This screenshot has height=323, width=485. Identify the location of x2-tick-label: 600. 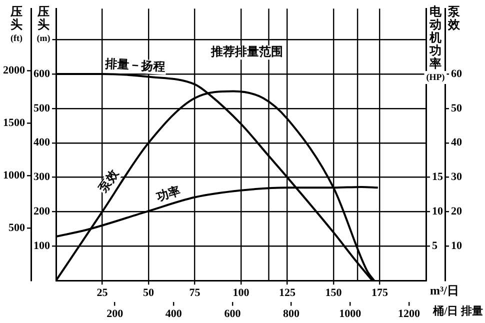
(233, 314).